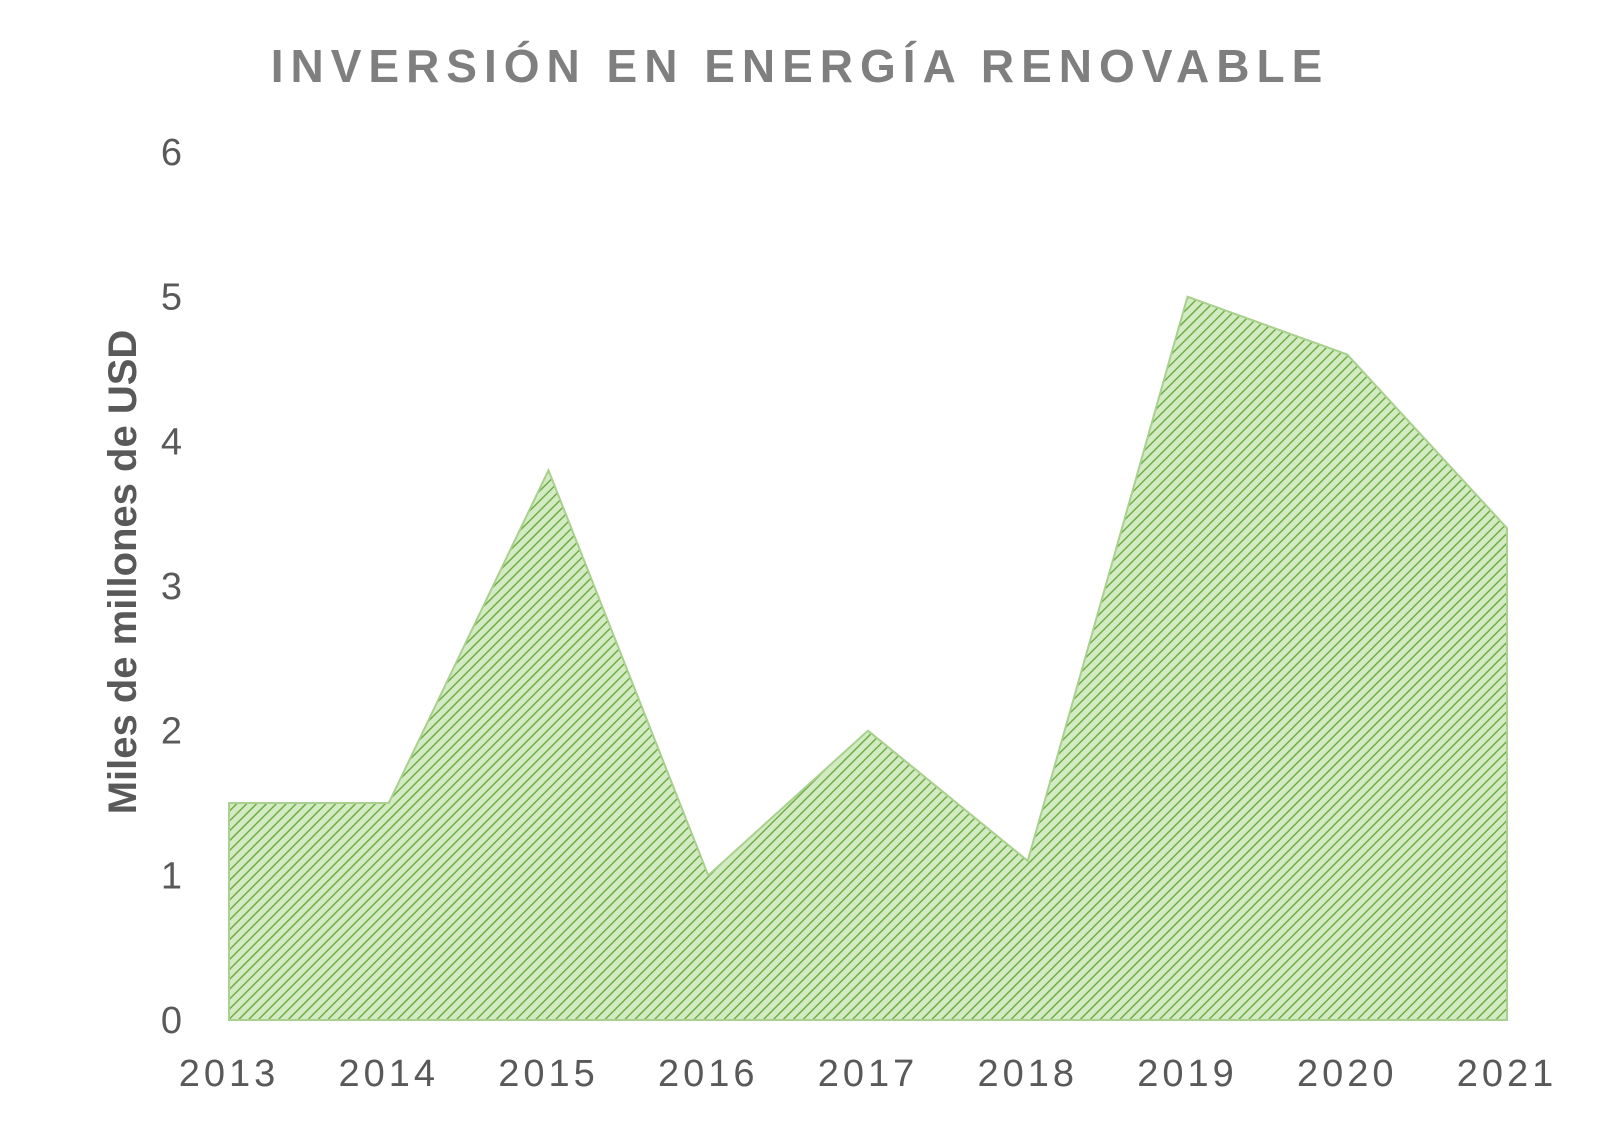  Describe the element at coordinates (1507, 1074) in the screenshot. I see `x-tick-label: 2021` at that location.